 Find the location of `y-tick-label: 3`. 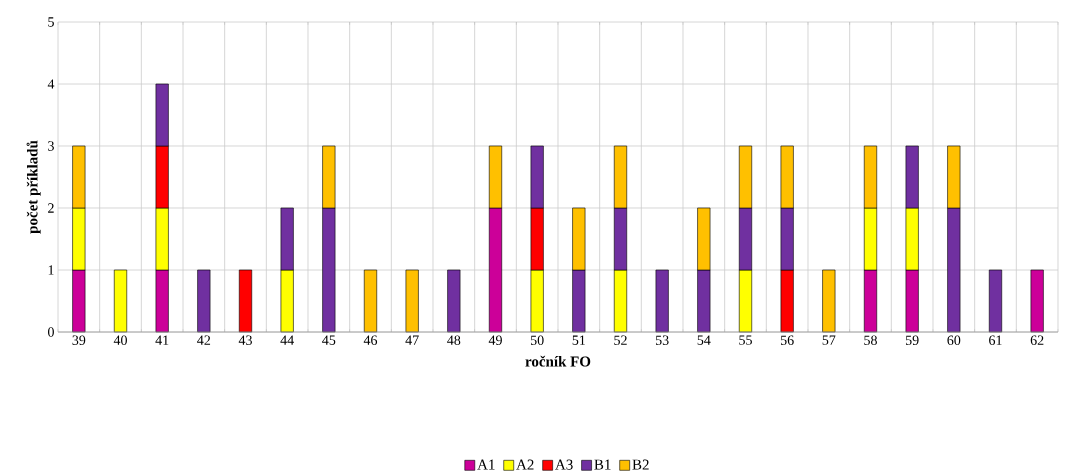

y-tick-label: 3 is located at coordinates (51, 146).